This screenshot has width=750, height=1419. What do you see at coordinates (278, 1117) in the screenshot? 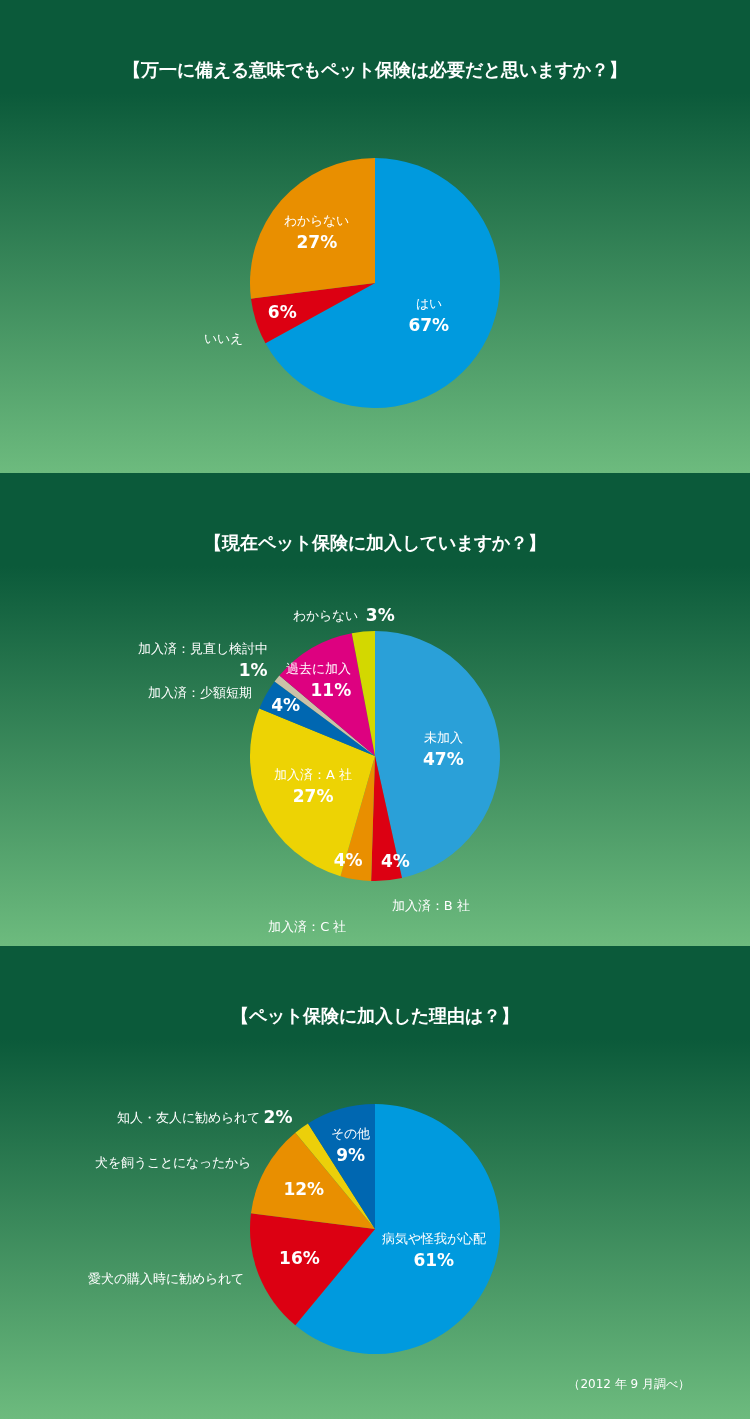
I see `data-label: 2%` at bounding box center [278, 1117].